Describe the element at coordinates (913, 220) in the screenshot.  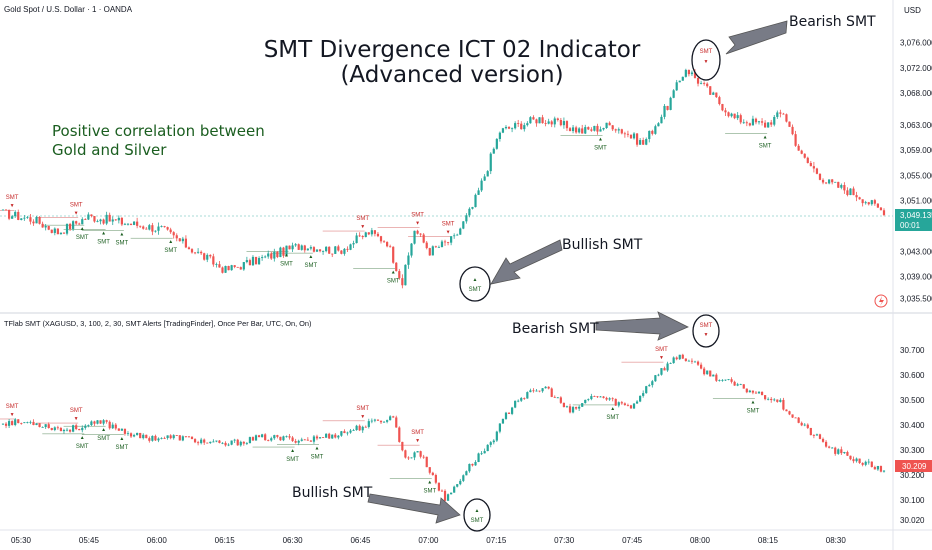
I see `last-price-tag-gold` at that location.